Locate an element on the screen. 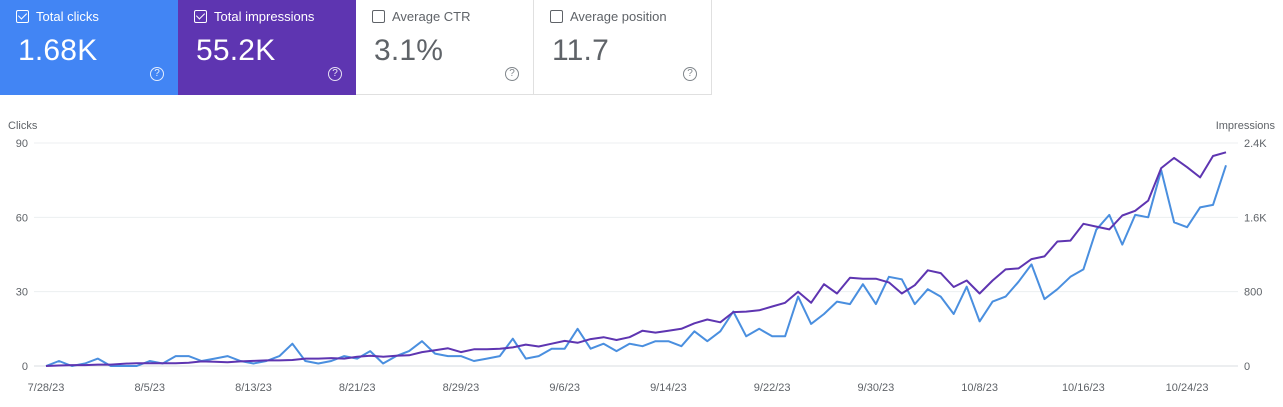 The image size is (1283, 407). card-header: Average position is located at coordinates (608, 16).